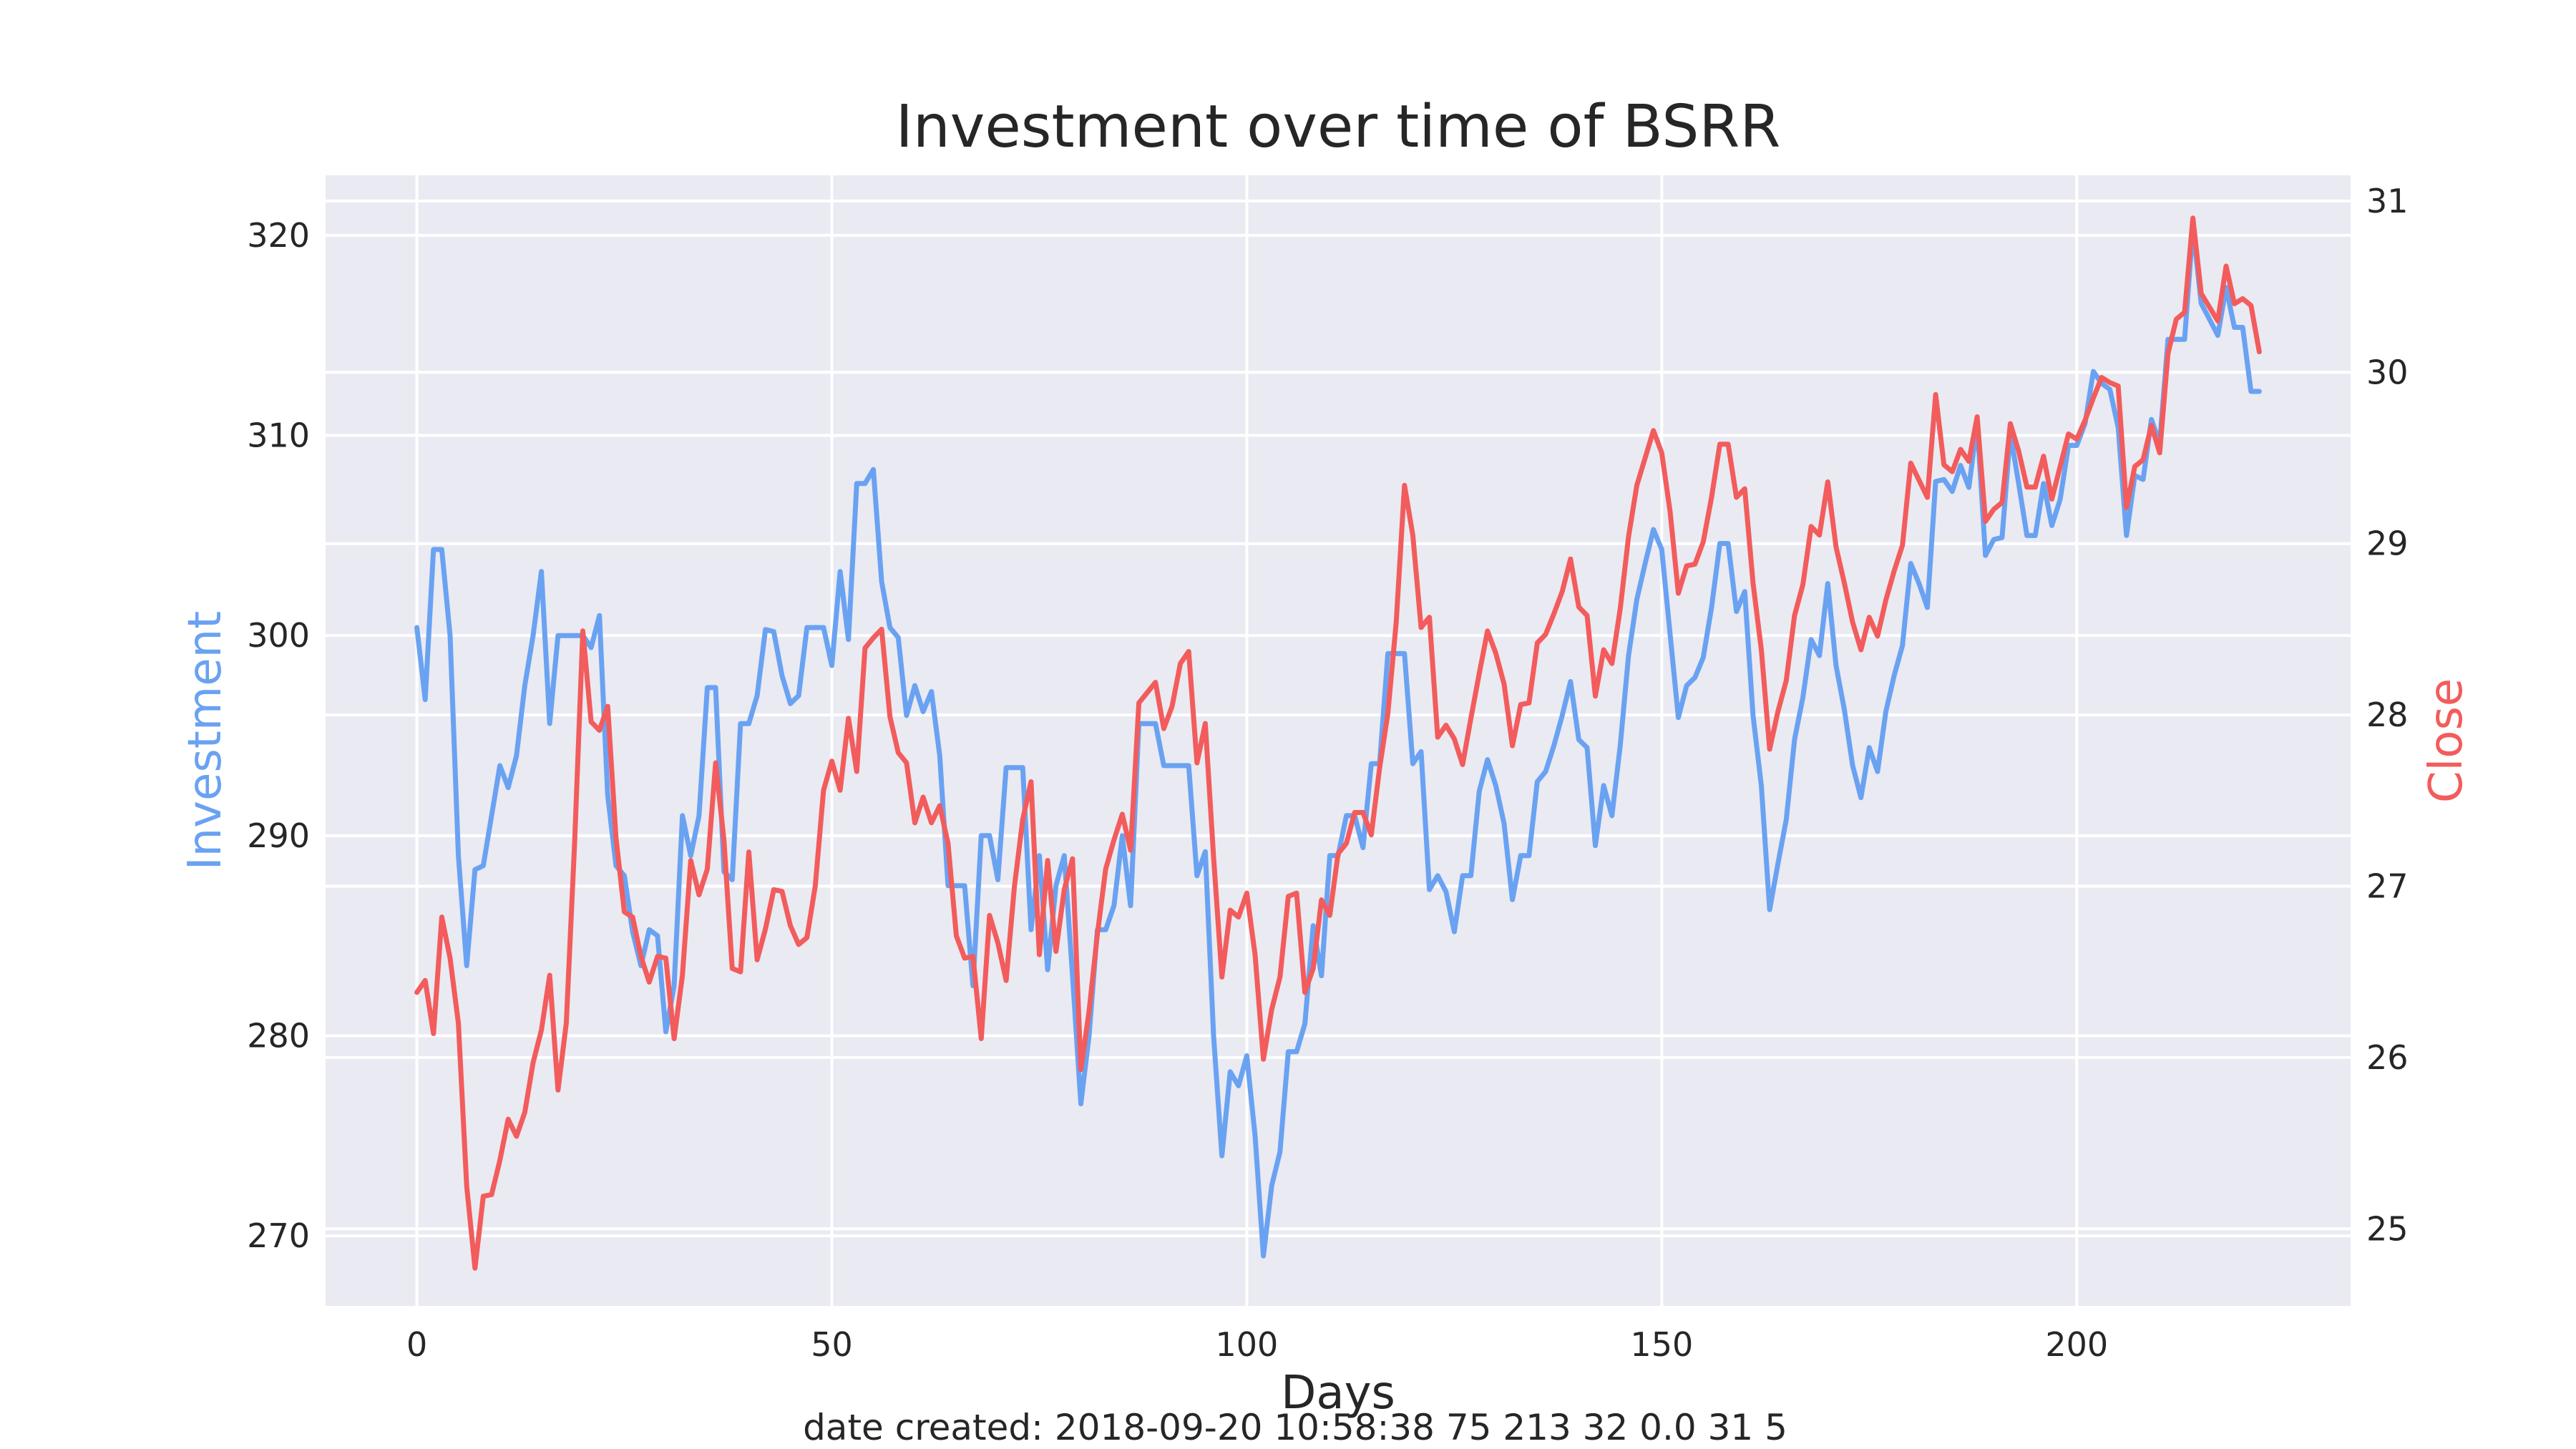  I want to click on x-tick-label: 100, so click(1247, 1344).